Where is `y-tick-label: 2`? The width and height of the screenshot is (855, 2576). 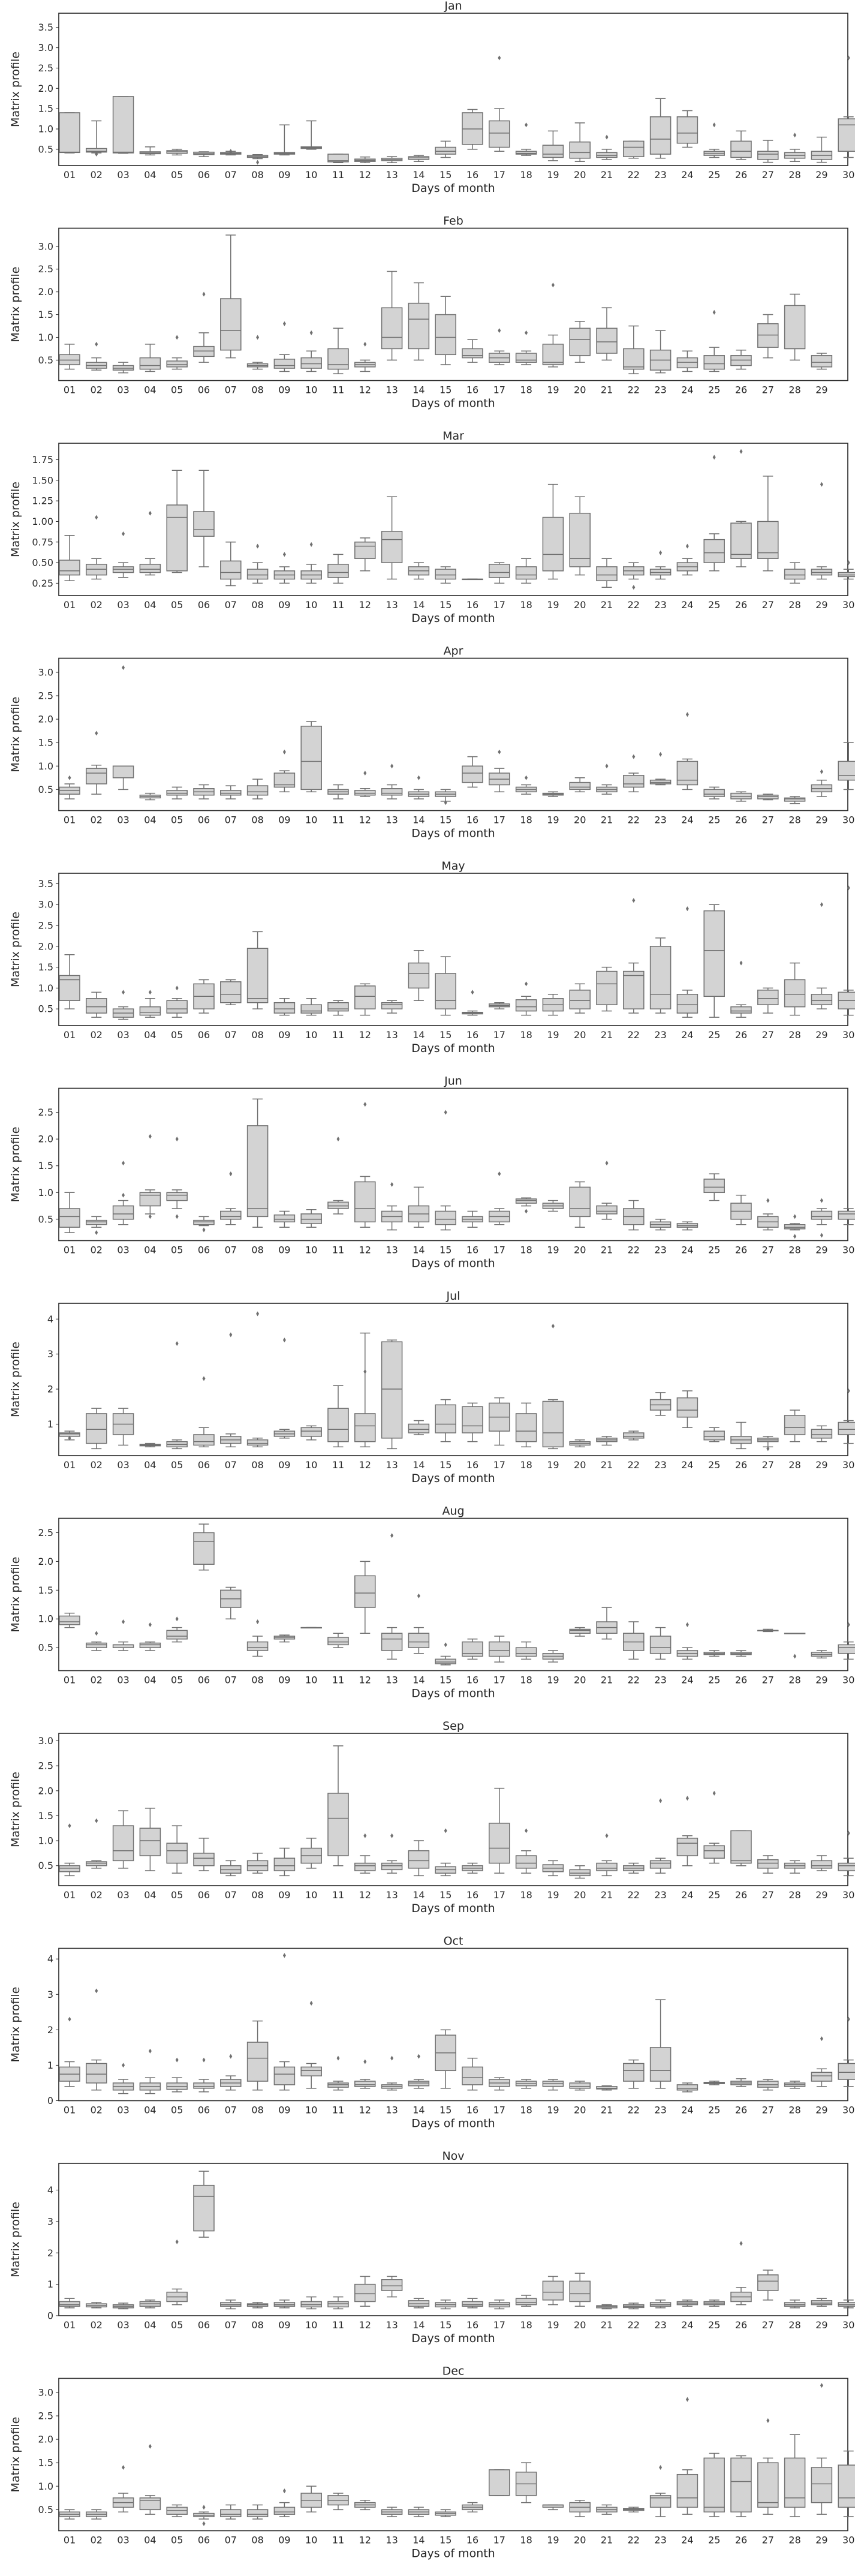
y-tick-label: 2 is located at coordinates (50, 1390).